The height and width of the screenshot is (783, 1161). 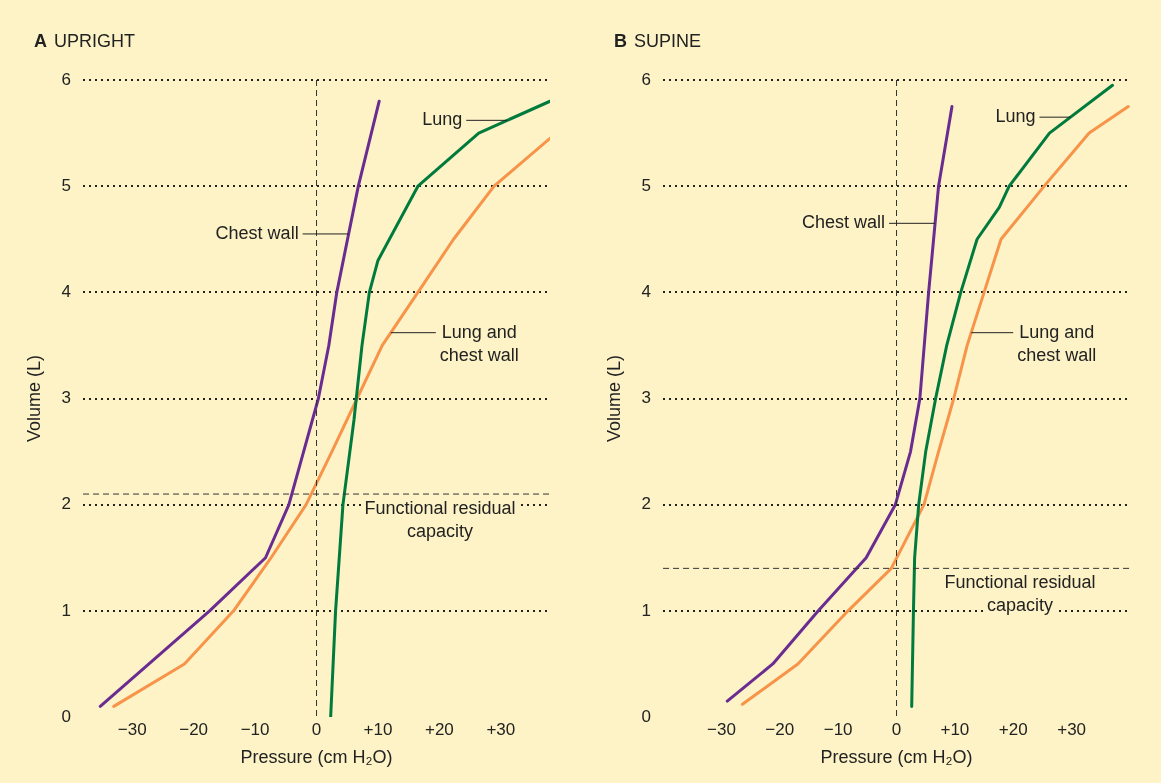 What do you see at coordinates (1057, 343) in the screenshot?
I see `text: Lung and chest wall` at bounding box center [1057, 343].